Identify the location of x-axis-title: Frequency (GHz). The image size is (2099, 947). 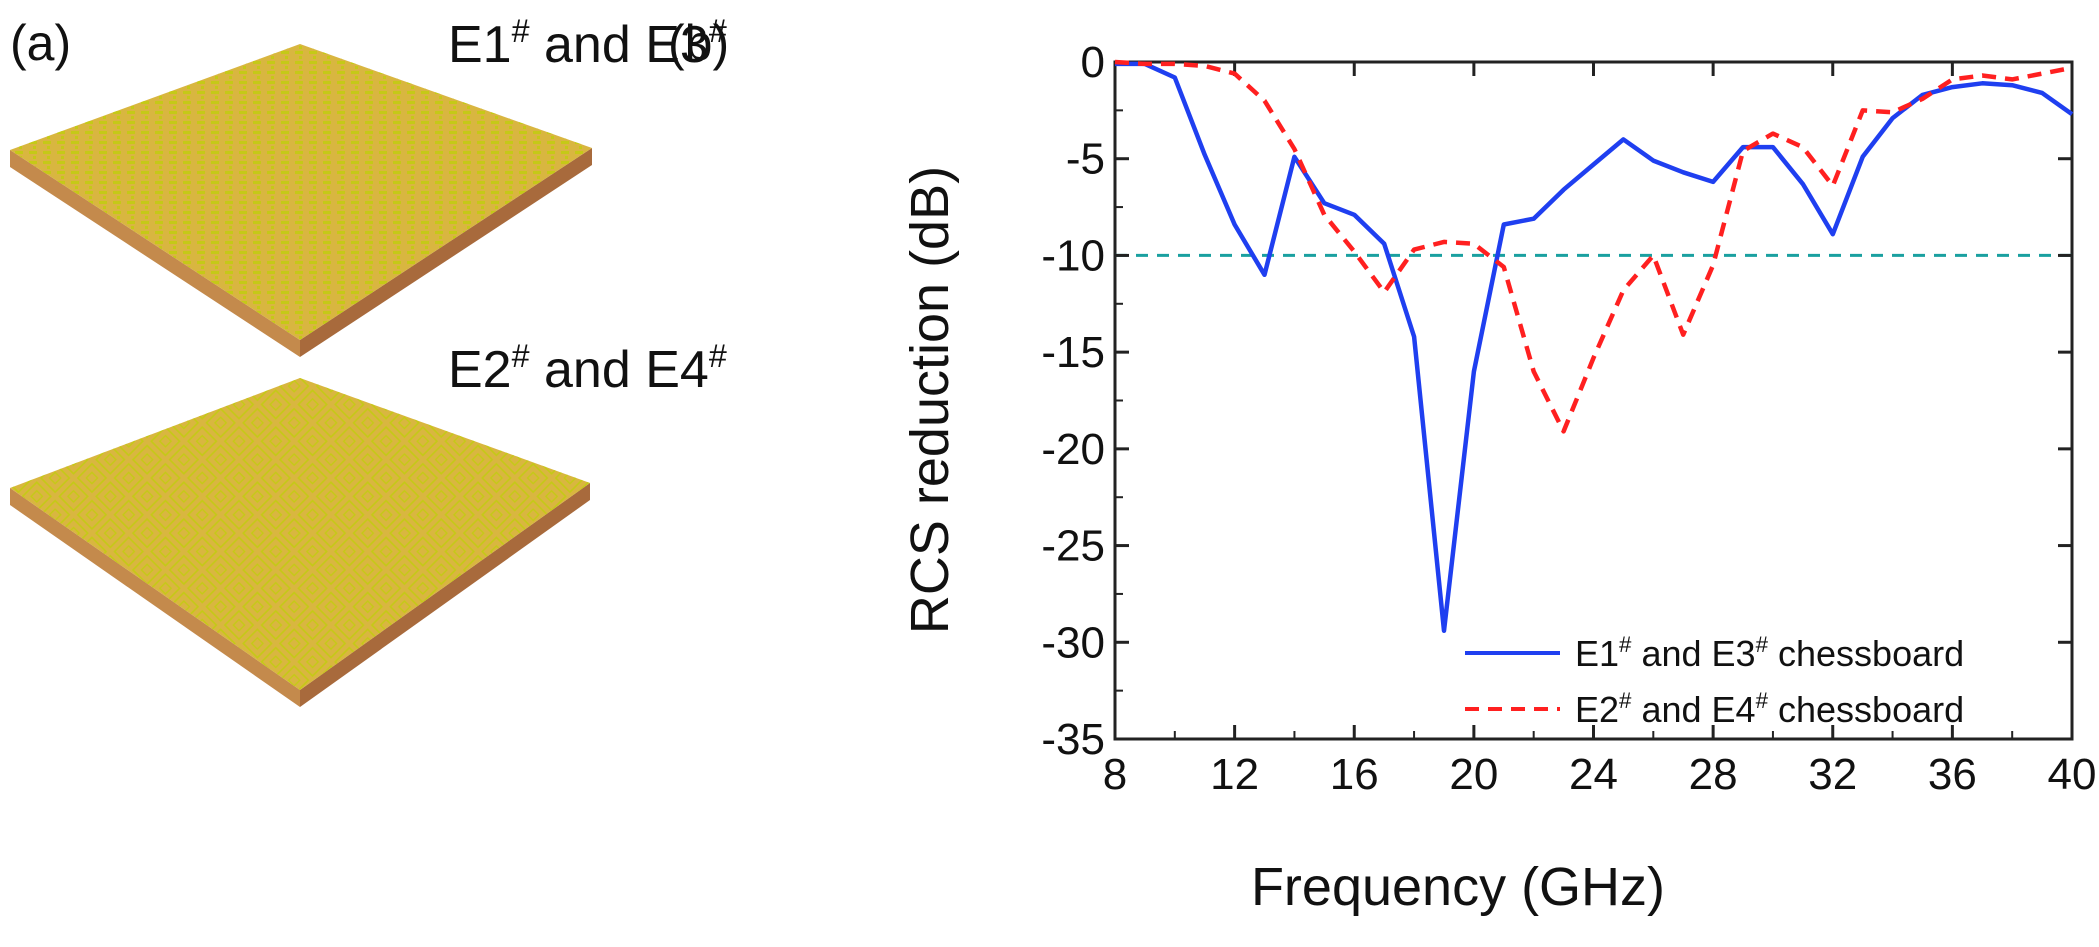
(1458, 887).